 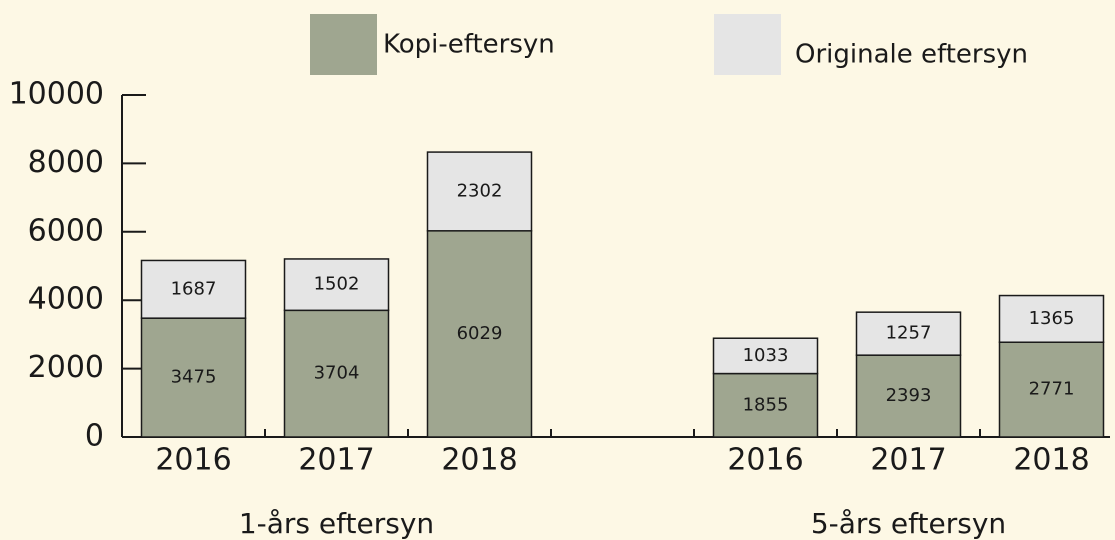 I want to click on y-tick-label: 0, so click(x=94, y=436).